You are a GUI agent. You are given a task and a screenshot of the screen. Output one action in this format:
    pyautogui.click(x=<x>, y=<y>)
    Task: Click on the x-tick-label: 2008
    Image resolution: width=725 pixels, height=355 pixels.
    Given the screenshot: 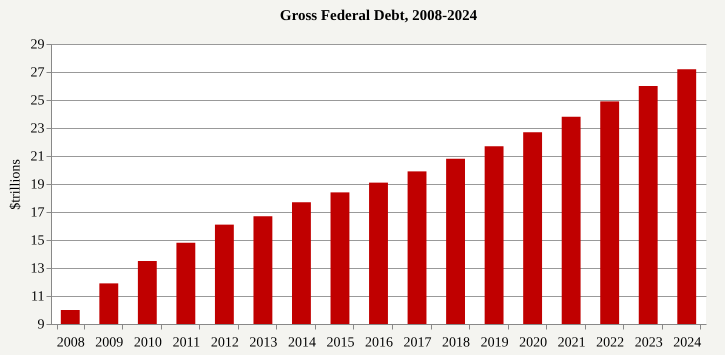 What is the action you would take?
    pyautogui.click(x=70, y=343)
    